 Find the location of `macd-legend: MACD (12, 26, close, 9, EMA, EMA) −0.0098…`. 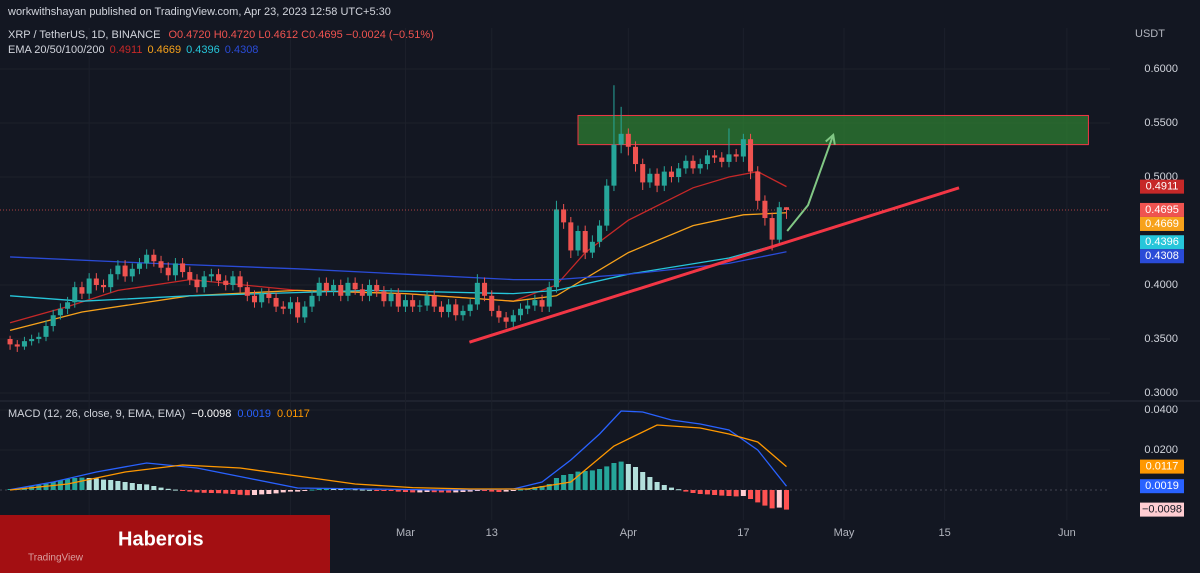

macd-legend: MACD (12, 26, close, 9, EMA, EMA) −0.0098… is located at coordinates (159, 414).